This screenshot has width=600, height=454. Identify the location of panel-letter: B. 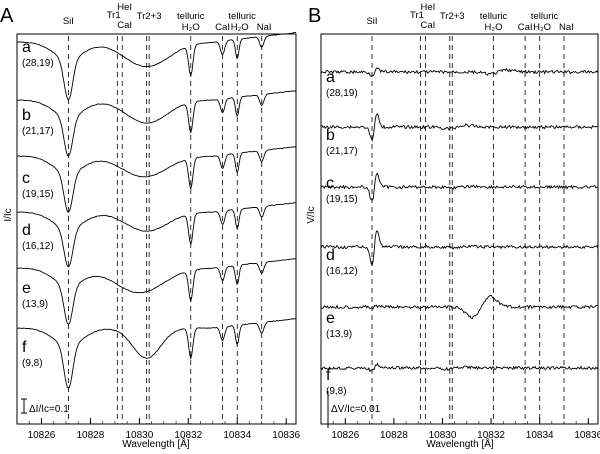
(314, 16).